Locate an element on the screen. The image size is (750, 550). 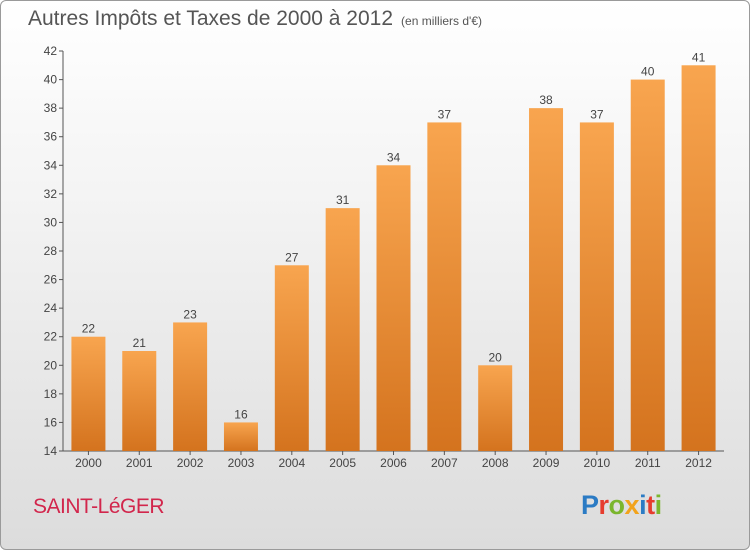
y-tick-label: 20 is located at coordinates (51, 365).